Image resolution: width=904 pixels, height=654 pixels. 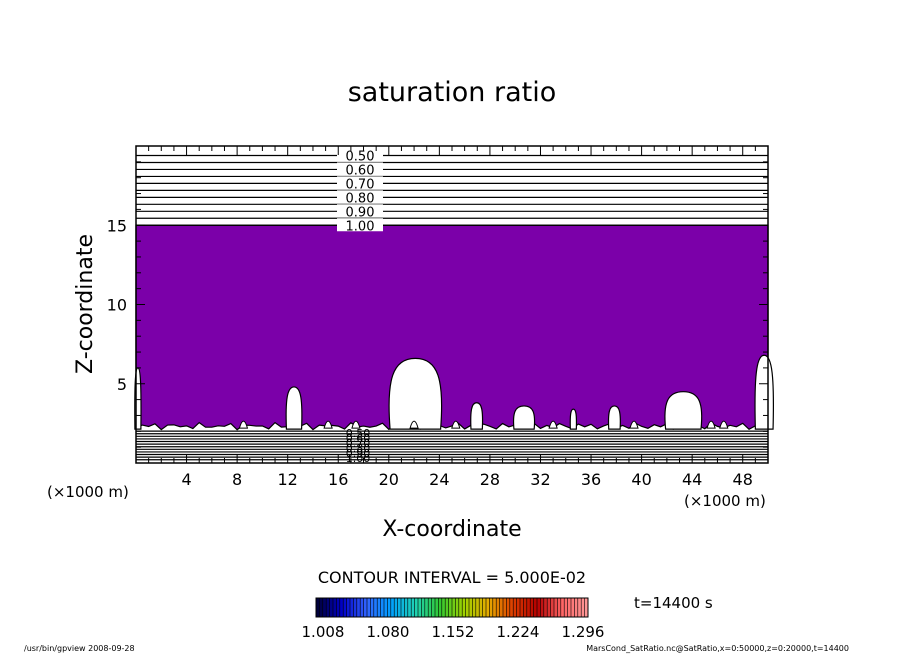 I want to click on x-tick-label: 48, so click(x=743, y=479).